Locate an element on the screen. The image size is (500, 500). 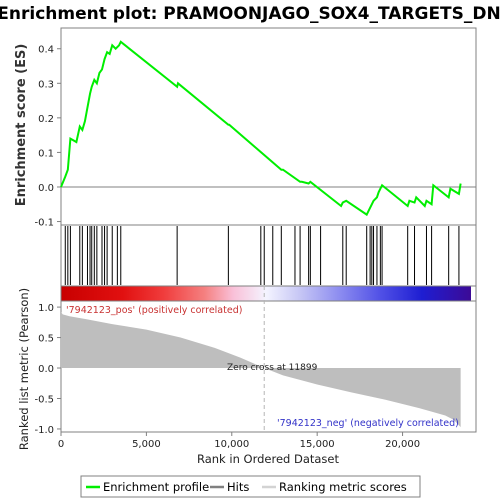
neg-correlated-label: '7942123_neg' (negatively correlated) is located at coordinates (368, 423).